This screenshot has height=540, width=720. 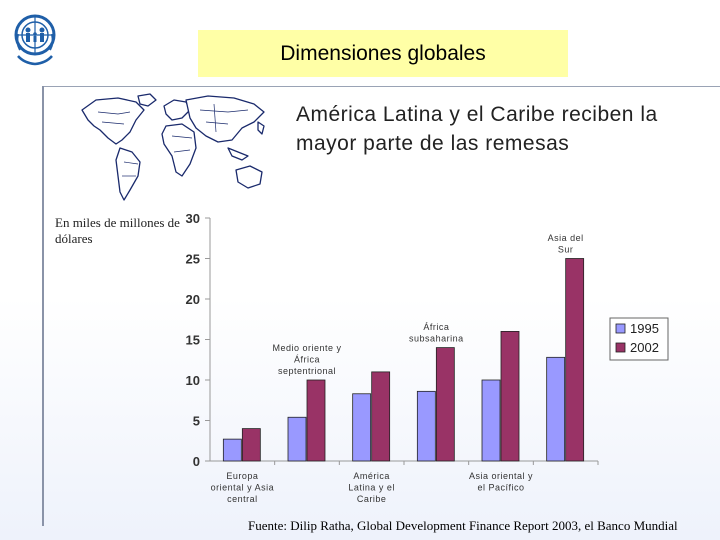 I want to click on y-tick-label: 20, so click(x=193, y=299).